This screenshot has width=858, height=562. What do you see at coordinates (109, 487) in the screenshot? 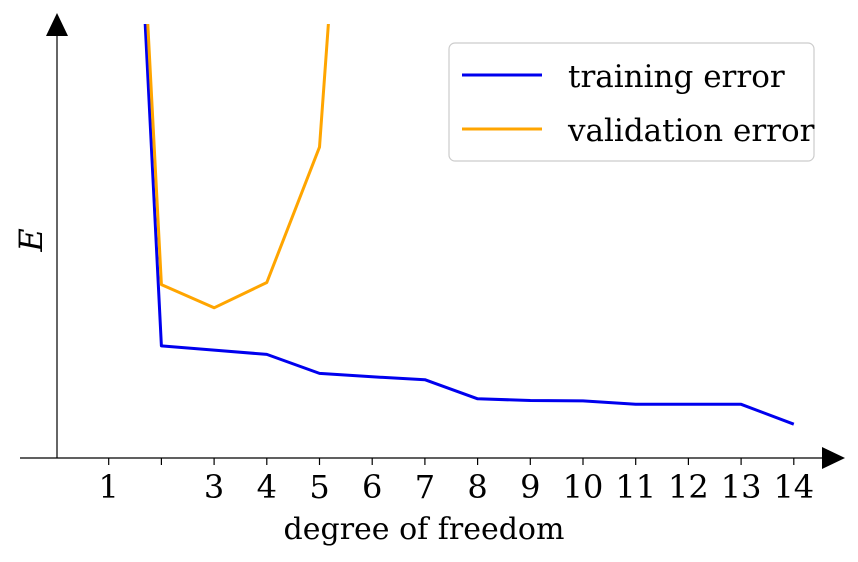
I see `x-tick-label: 1` at bounding box center [109, 487].